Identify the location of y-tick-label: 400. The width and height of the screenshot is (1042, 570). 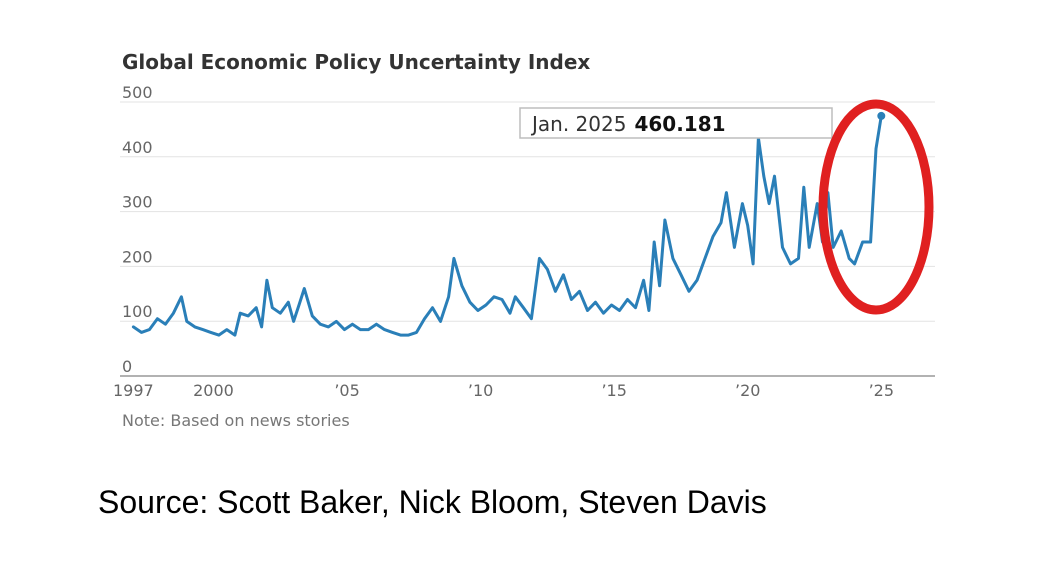
(137, 147).